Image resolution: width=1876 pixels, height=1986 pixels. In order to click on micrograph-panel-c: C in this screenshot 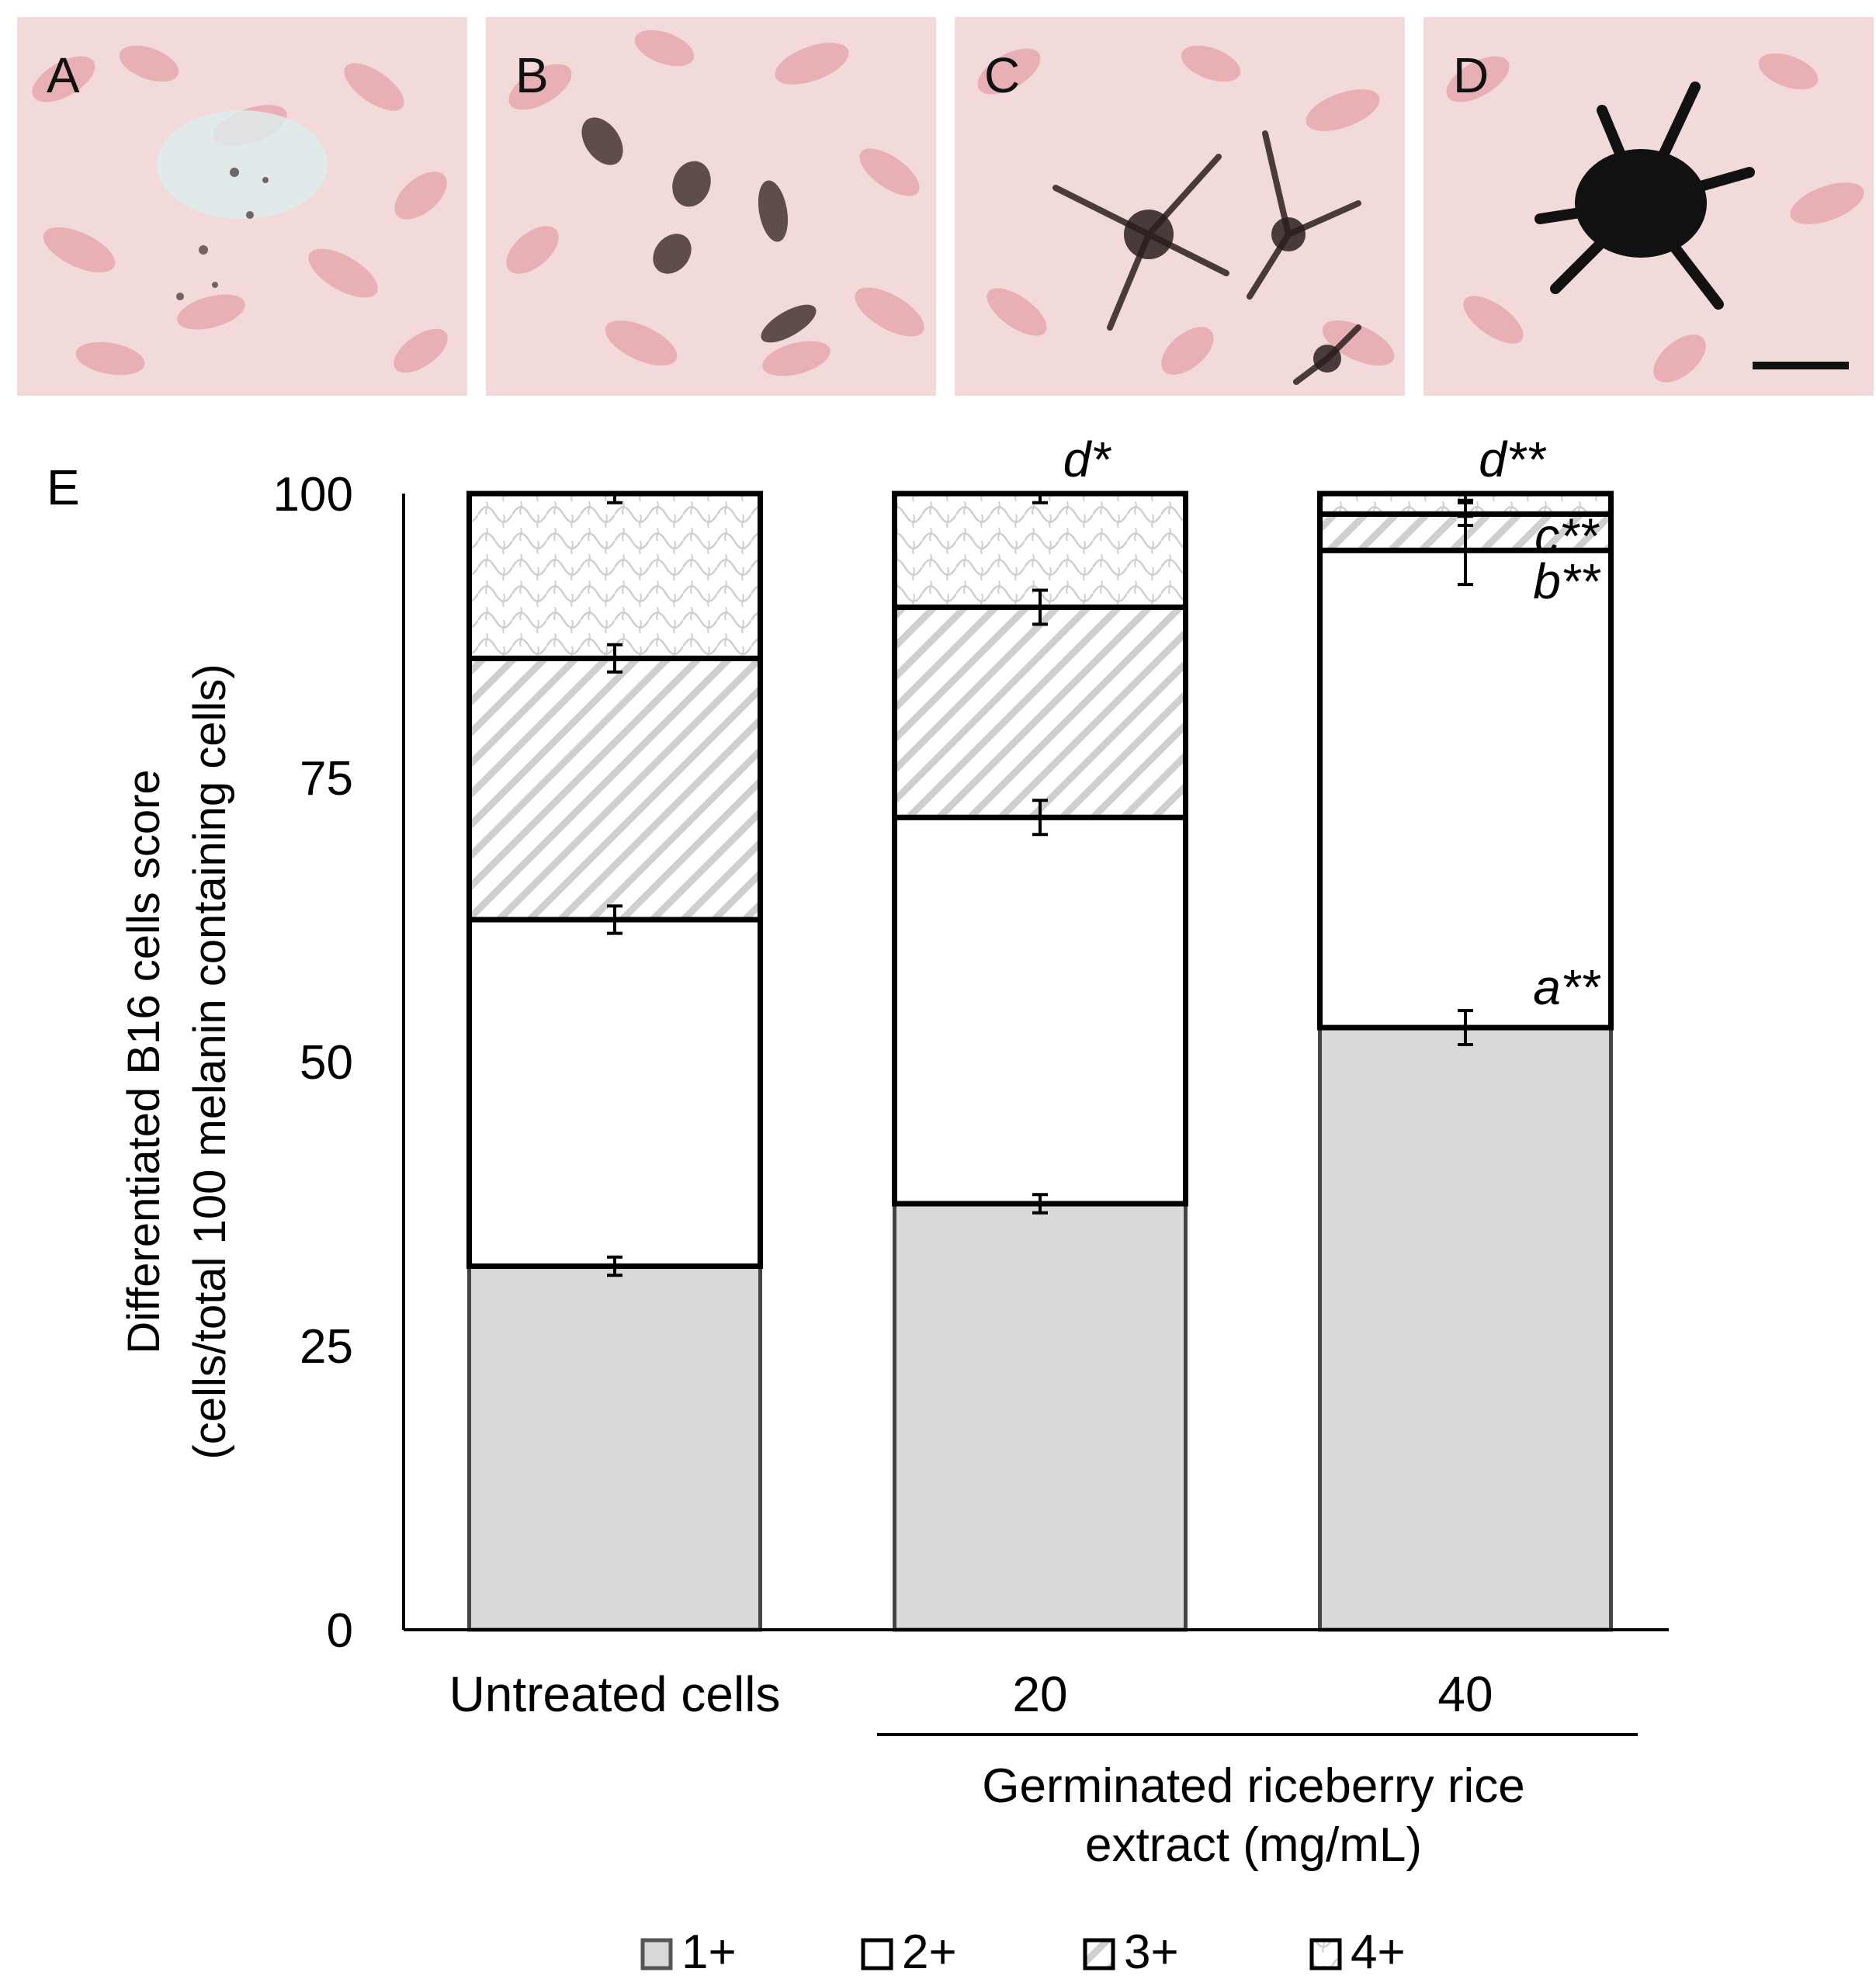, I will do `click(1180, 206)`.